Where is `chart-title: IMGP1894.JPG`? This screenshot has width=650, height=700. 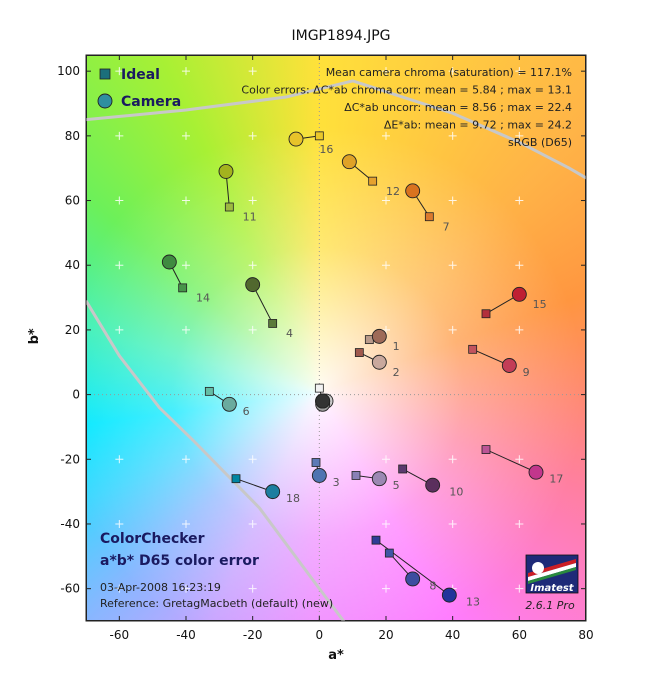 chart-title: IMGP1894.JPG is located at coordinates (341, 36).